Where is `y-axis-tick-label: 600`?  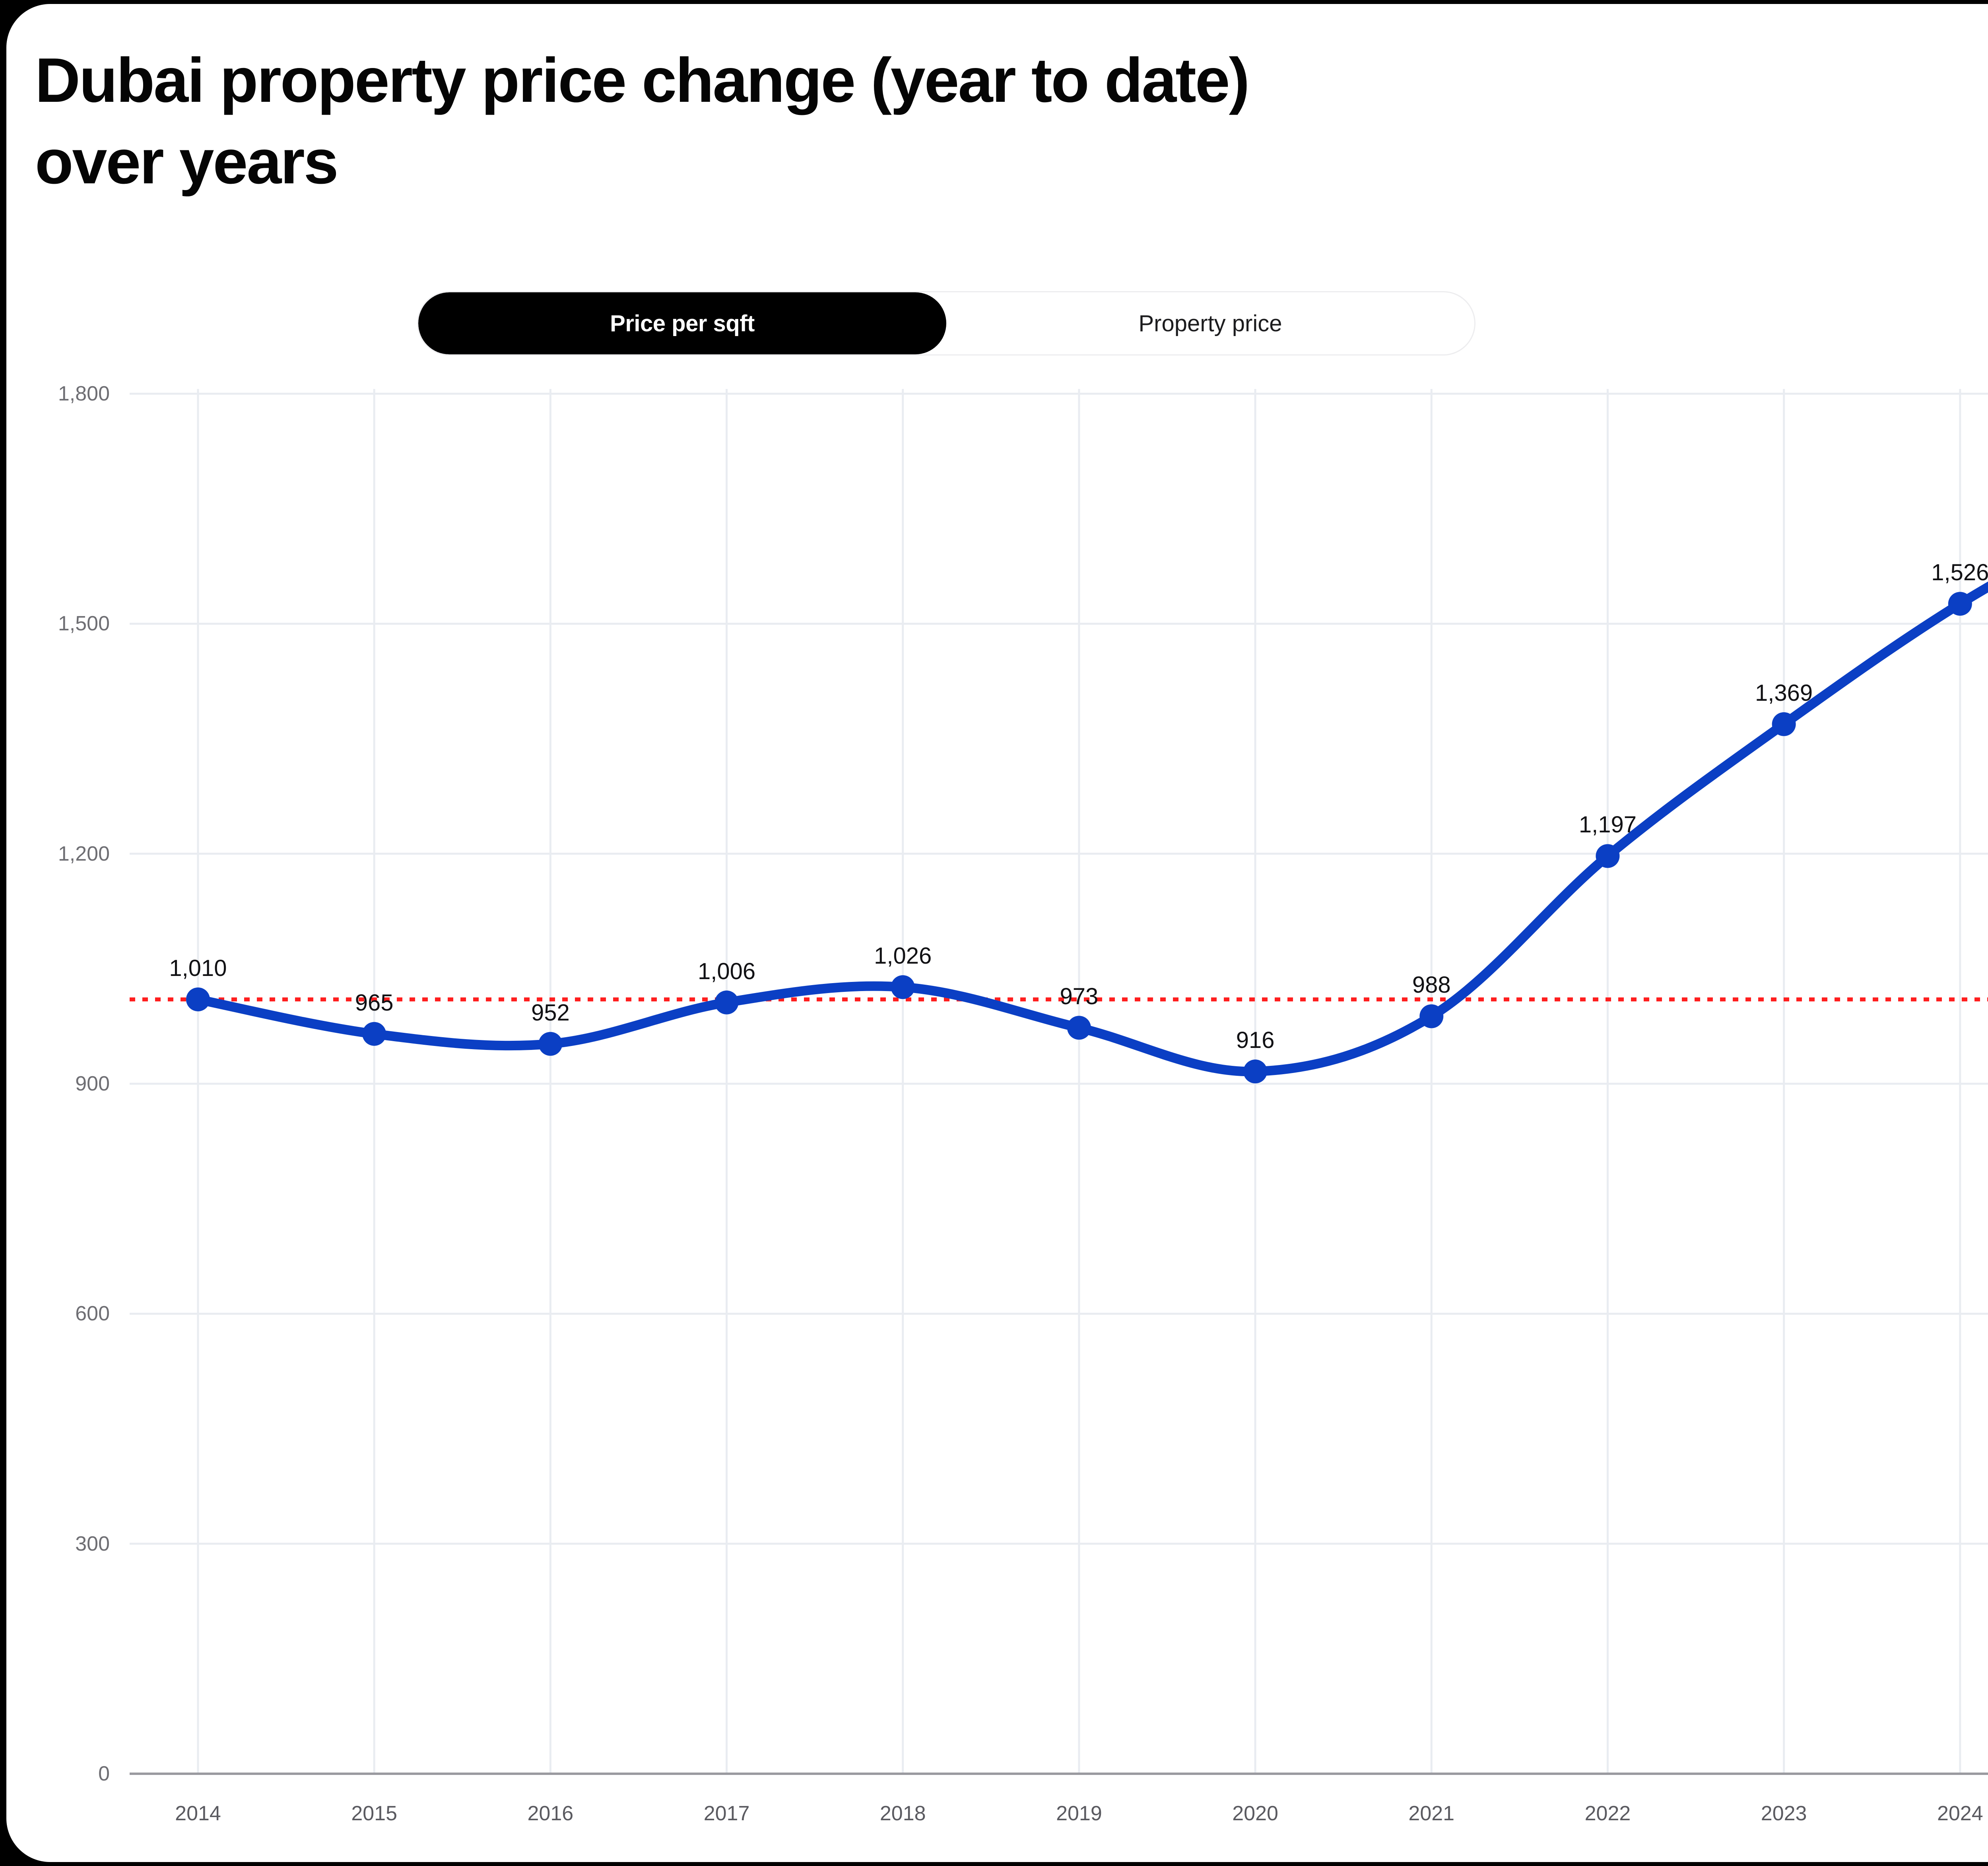 y-axis-tick-label: 600 is located at coordinates (92, 1314).